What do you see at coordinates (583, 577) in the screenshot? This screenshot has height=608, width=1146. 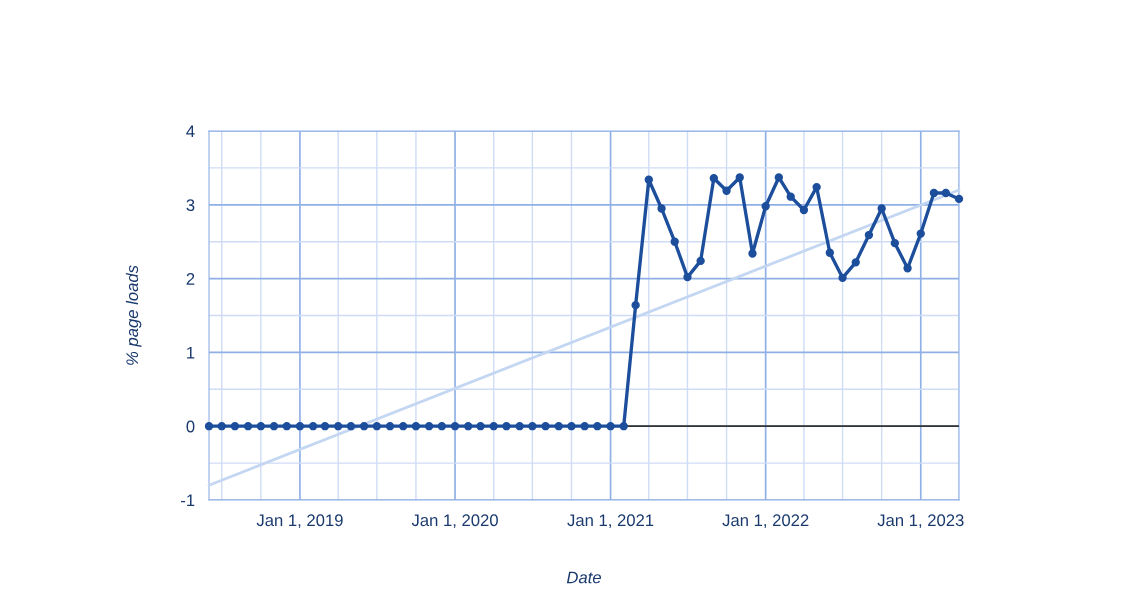 I see `x-axis-title: Date` at bounding box center [583, 577].